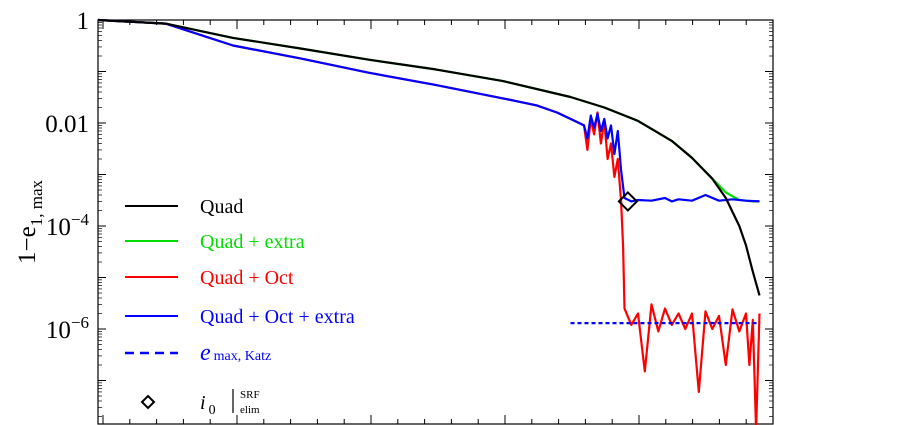 This screenshot has width=900, height=425. Describe the element at coordinates (250, 395) in the screenshot. I see `legend-sup-label: SRF` at that location.